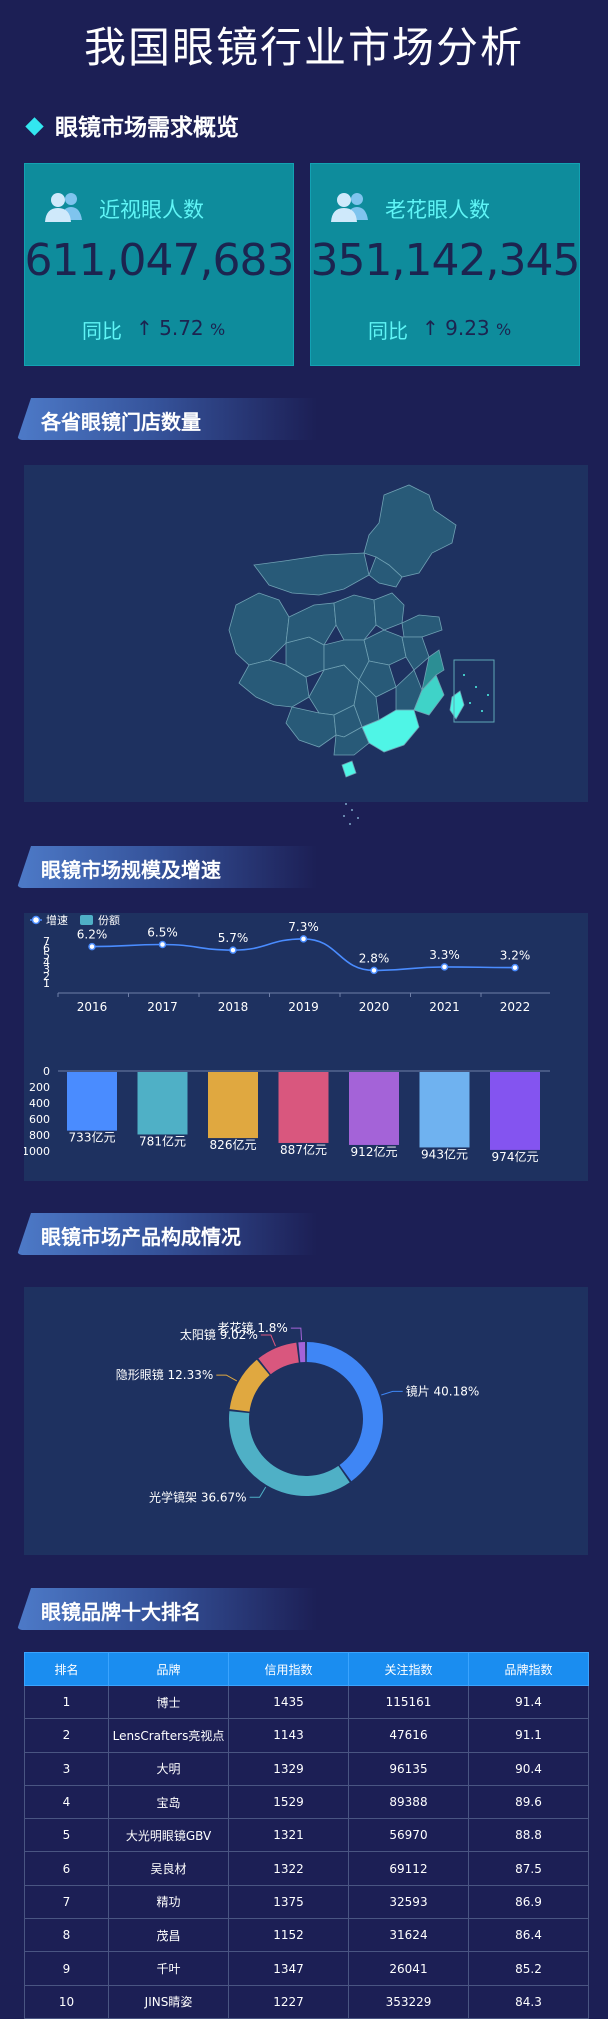 The width and height of the screenshot is (608, 2019). I want to click on table-cell: 8, so click(66, 1935).